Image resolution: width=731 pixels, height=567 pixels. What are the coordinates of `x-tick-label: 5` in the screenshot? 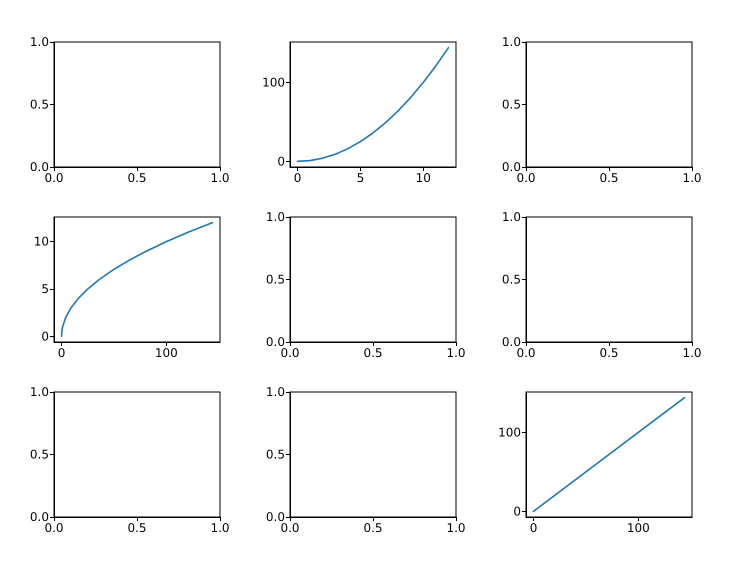 It's located at (360, 178).